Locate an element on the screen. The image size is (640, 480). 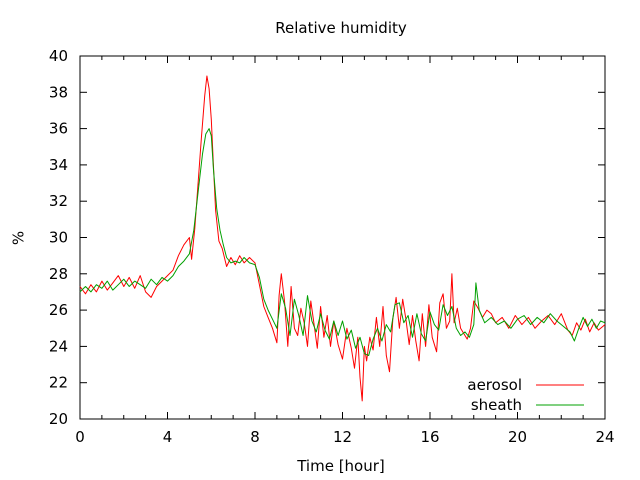
x-tick-label: 20 is located at coordinates (517, 437).